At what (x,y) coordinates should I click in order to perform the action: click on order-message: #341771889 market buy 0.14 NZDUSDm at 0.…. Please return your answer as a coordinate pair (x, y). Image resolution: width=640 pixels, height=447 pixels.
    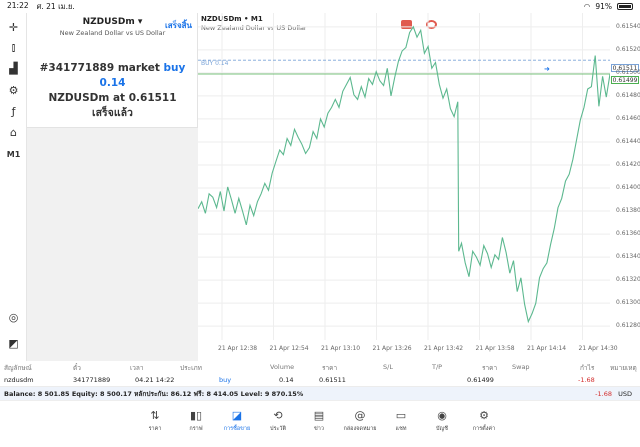
    Looking at the image, I should click on (112, 90).